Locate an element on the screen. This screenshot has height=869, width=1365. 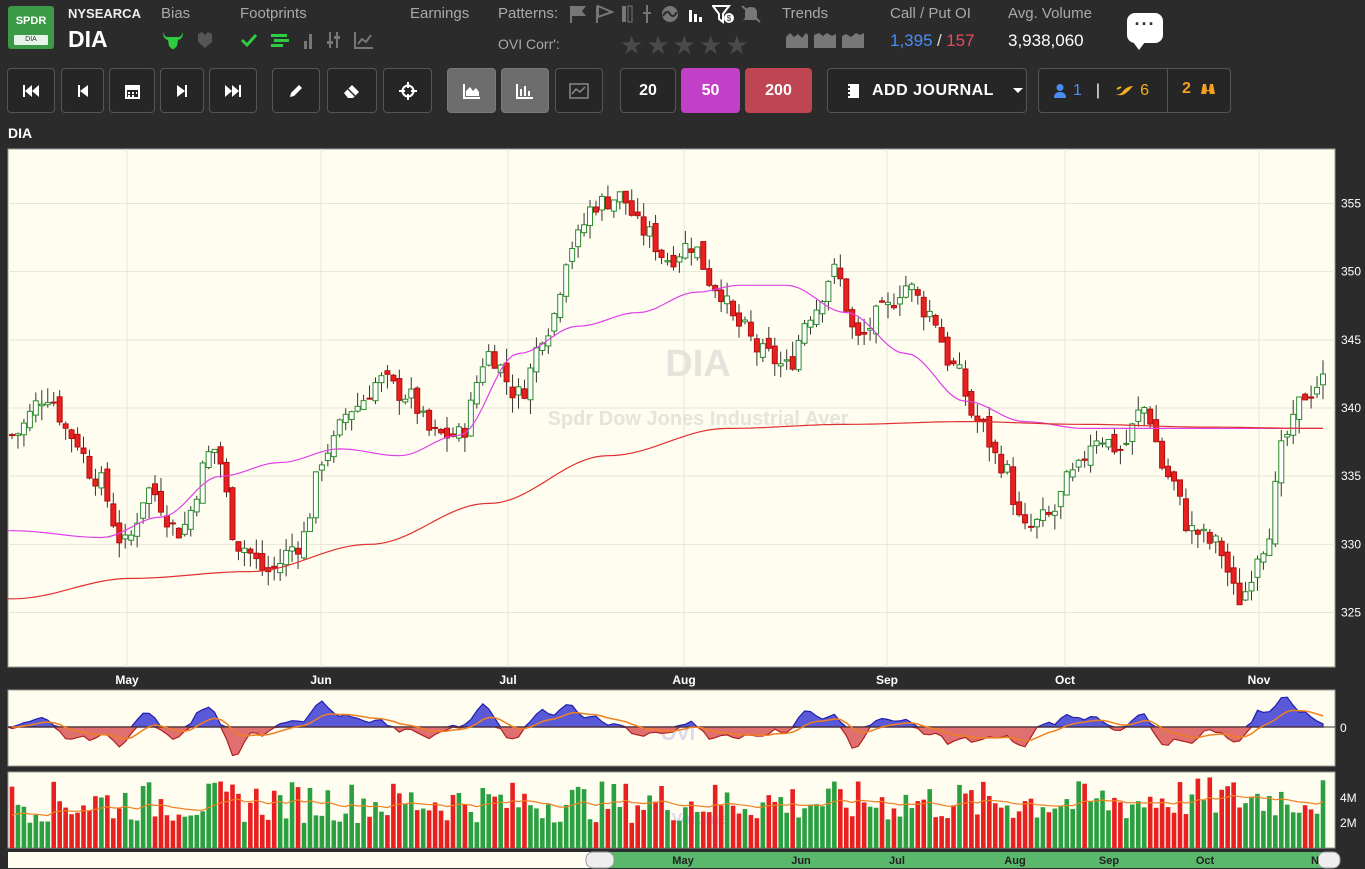
erase-button is located at coordinates (352, 90).